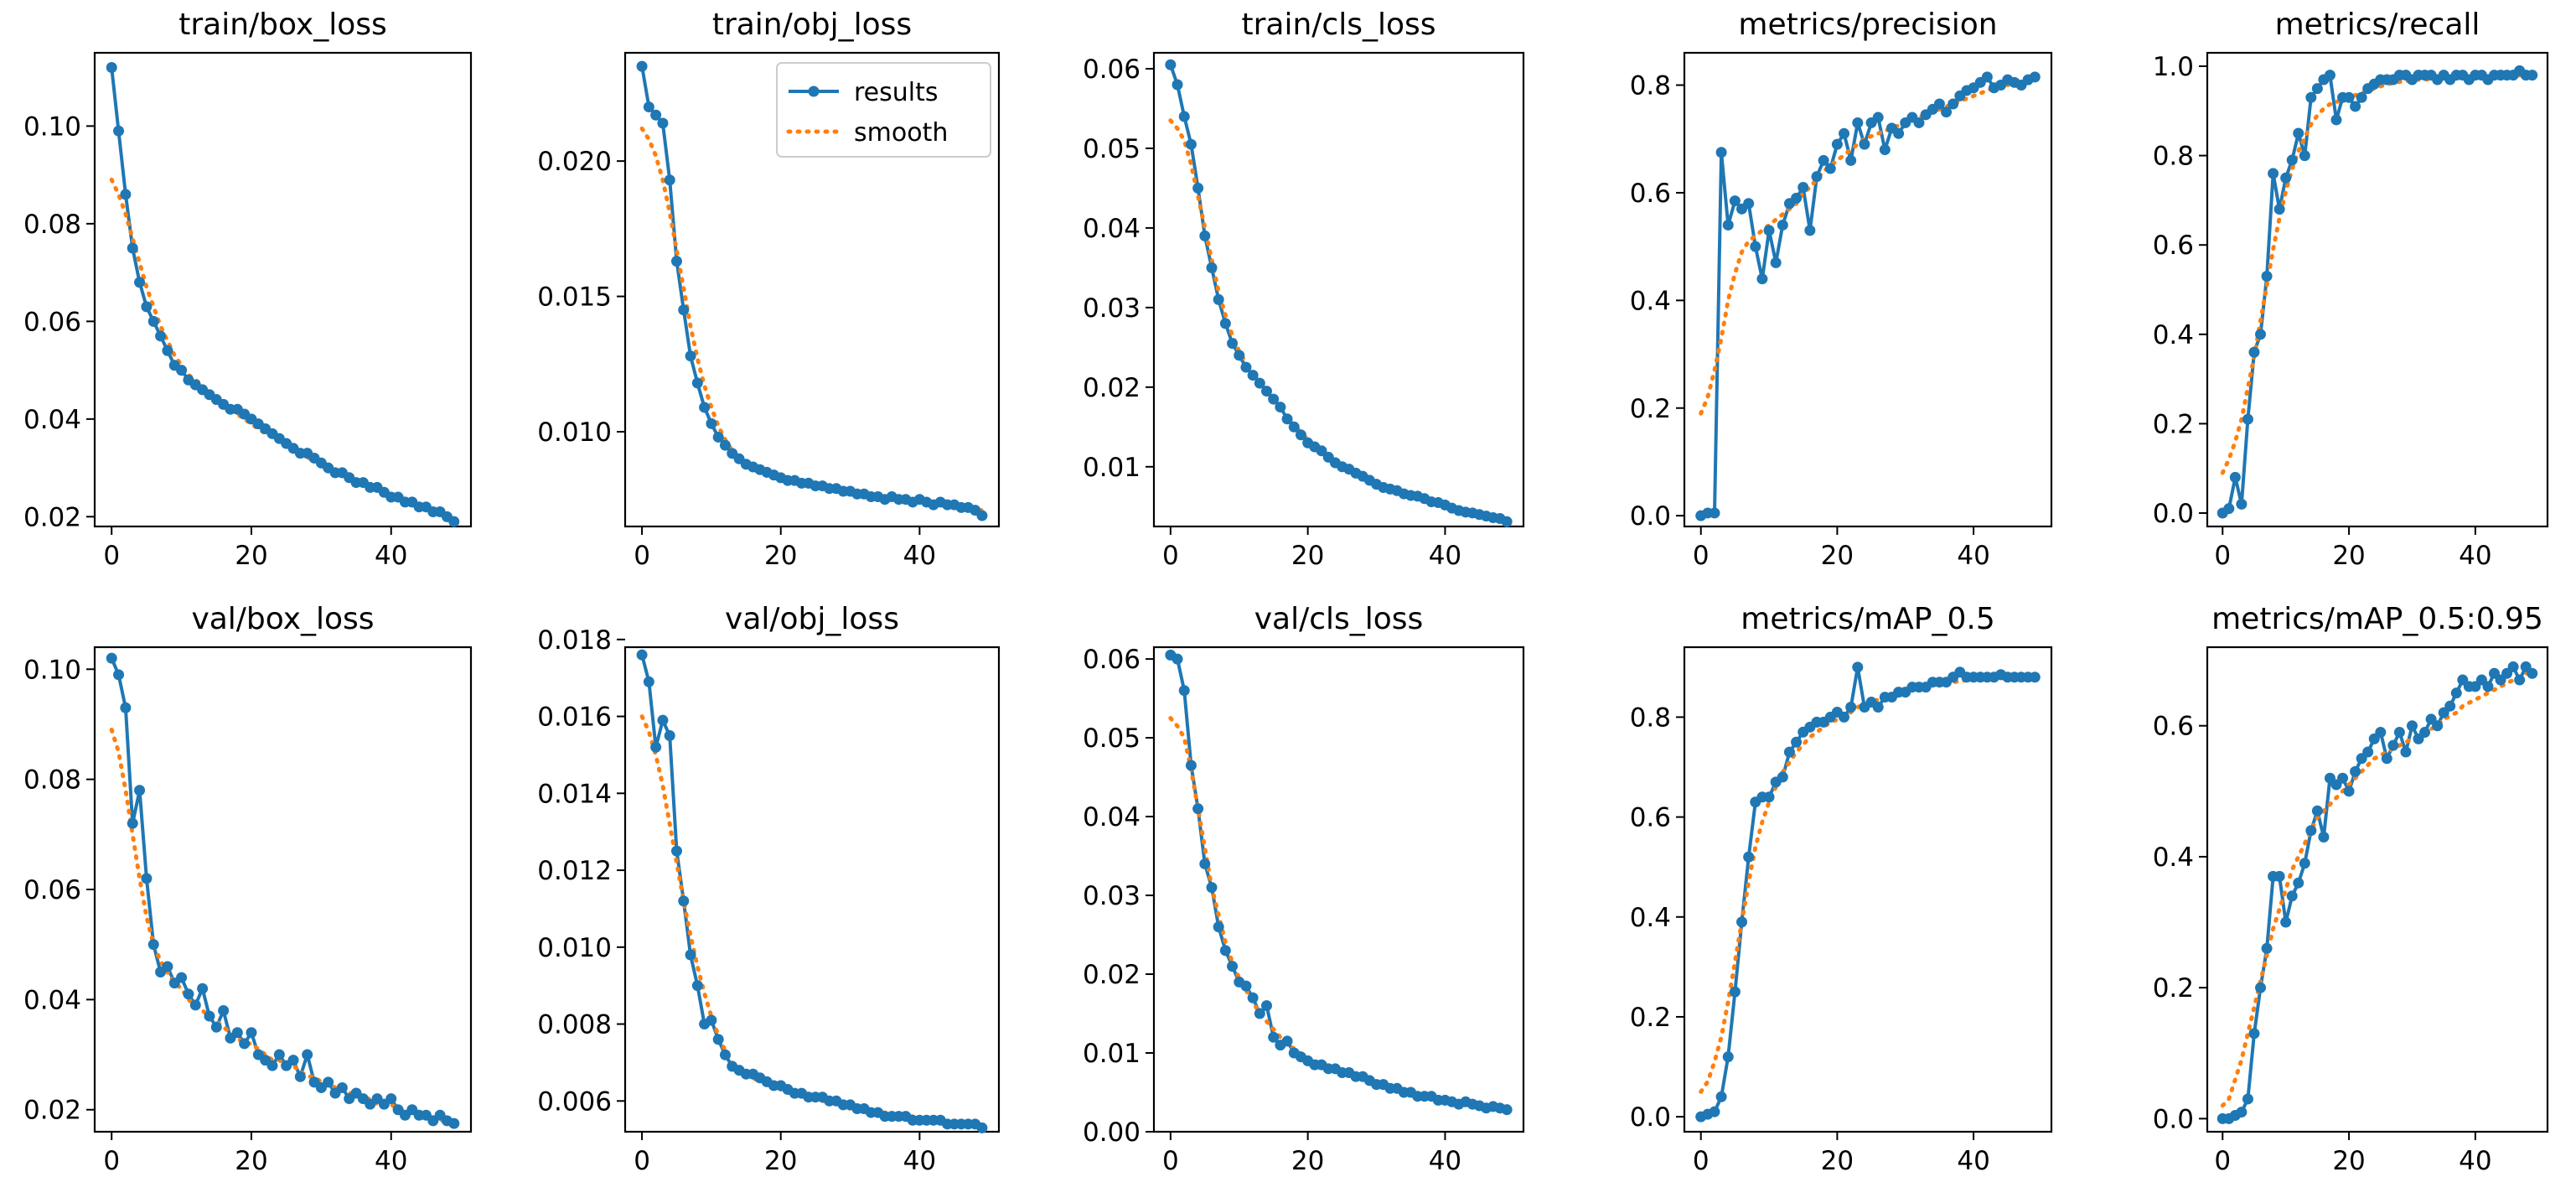  Describe the element at coordinates (2173, 988) in the screenshot. I see `y-tick-label: 0.2` at that location.